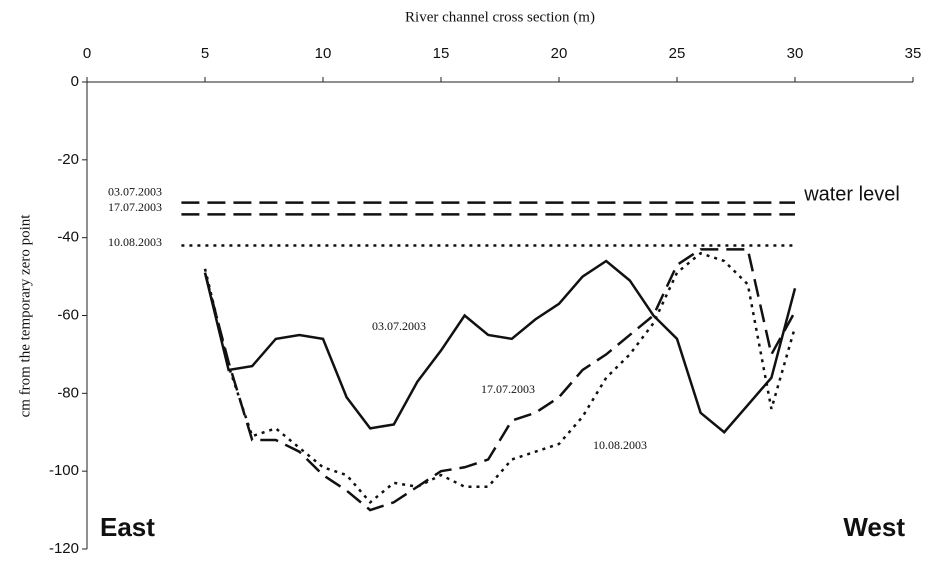 This screenshot has height=565, width=934. Describe the element at coordinates (68, 392) in the screenshot. I see `y-tick-label: -80` at that location.